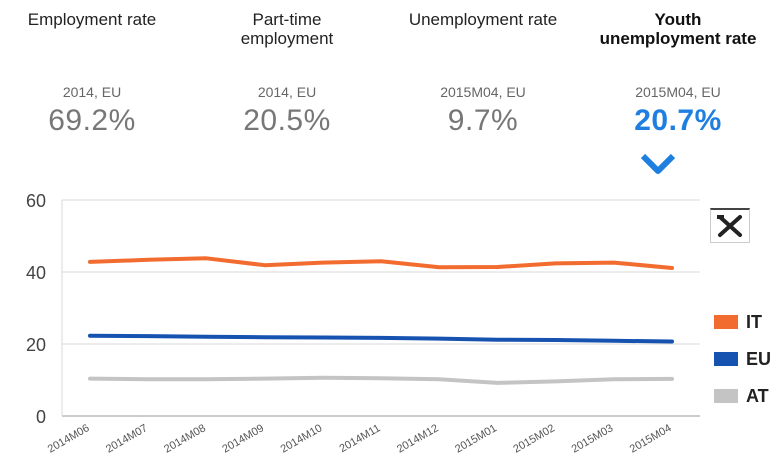 This screenshot has width=779, height=473. I want to click on tools-button, so click(730, 225).